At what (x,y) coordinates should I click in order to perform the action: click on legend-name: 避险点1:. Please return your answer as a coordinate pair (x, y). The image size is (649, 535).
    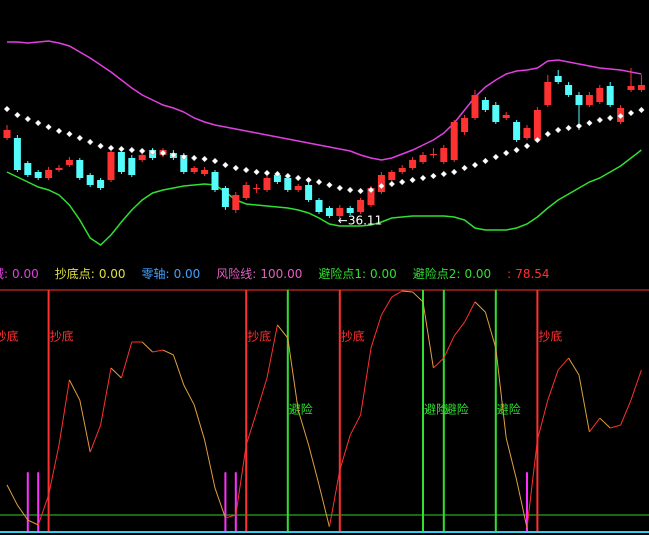
    Looking at the image, I should click on (342, 273).